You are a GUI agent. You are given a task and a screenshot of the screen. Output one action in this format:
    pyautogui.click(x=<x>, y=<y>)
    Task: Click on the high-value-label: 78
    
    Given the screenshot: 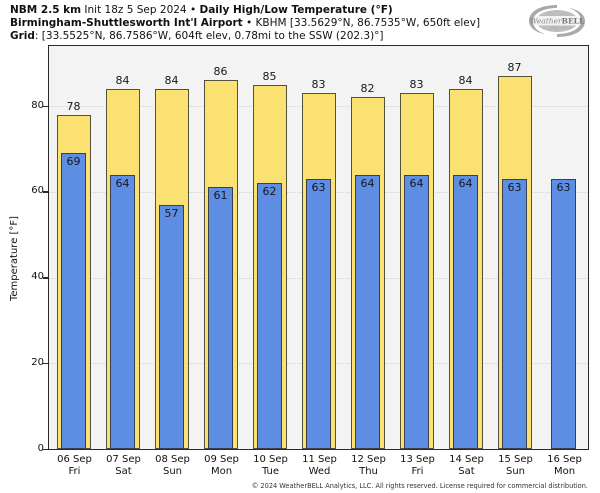 What is the action you would take?
    pyautogui.click(x=73, y=106)
    